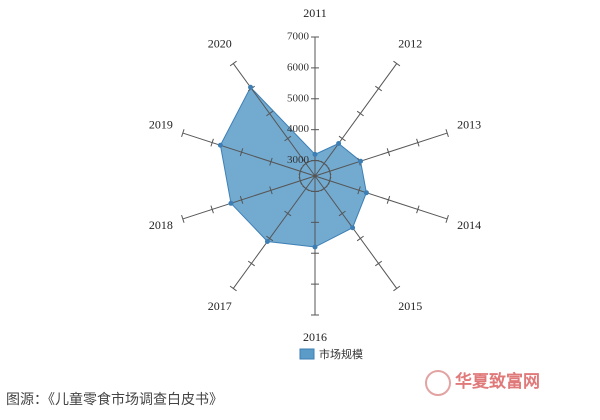 Image resolution: width=600 pixels, height=420 pixels. Describe the element at coordinates (298, 129) in the screenshot. I see `r-tick-label: 4000` at that location.